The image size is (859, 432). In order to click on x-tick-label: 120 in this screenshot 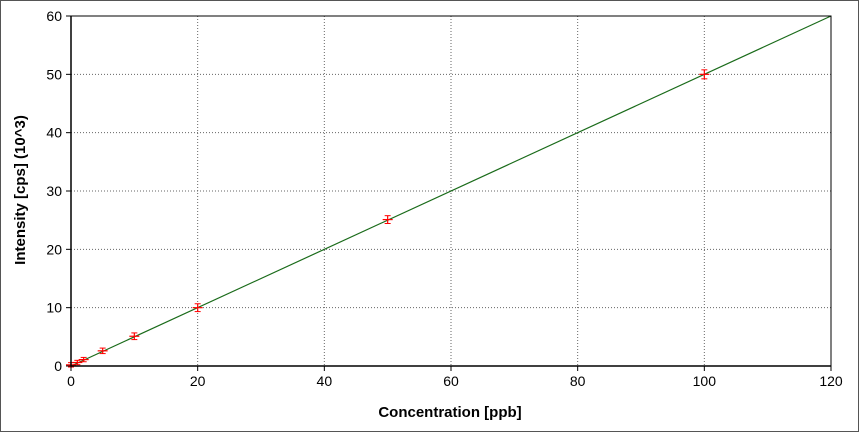, I will do `click(831, 381)`.